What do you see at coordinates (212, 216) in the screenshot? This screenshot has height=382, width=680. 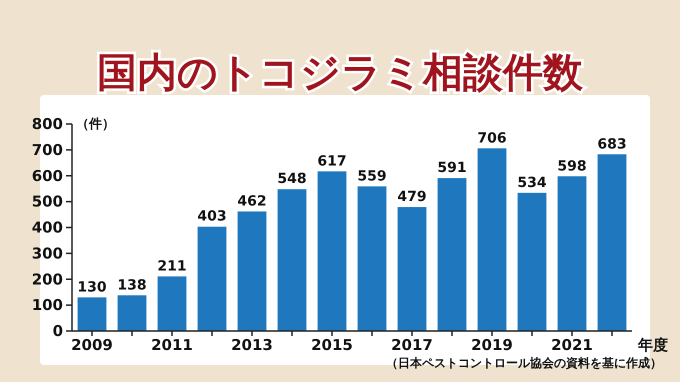 I see `data-label: 403` at bounding box center [212, 216].